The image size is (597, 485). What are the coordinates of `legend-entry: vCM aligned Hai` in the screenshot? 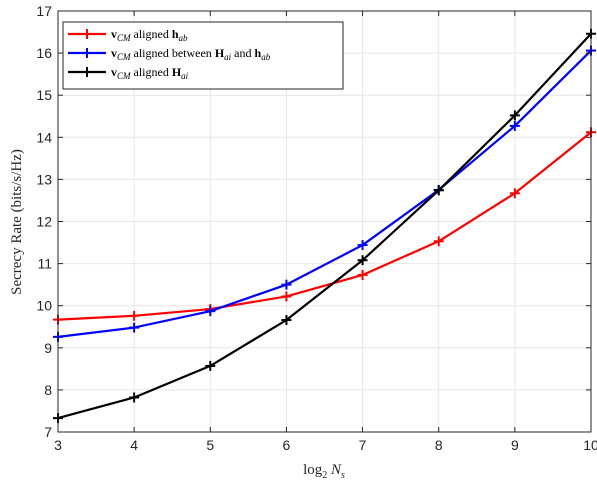 It's located at (128, 73).